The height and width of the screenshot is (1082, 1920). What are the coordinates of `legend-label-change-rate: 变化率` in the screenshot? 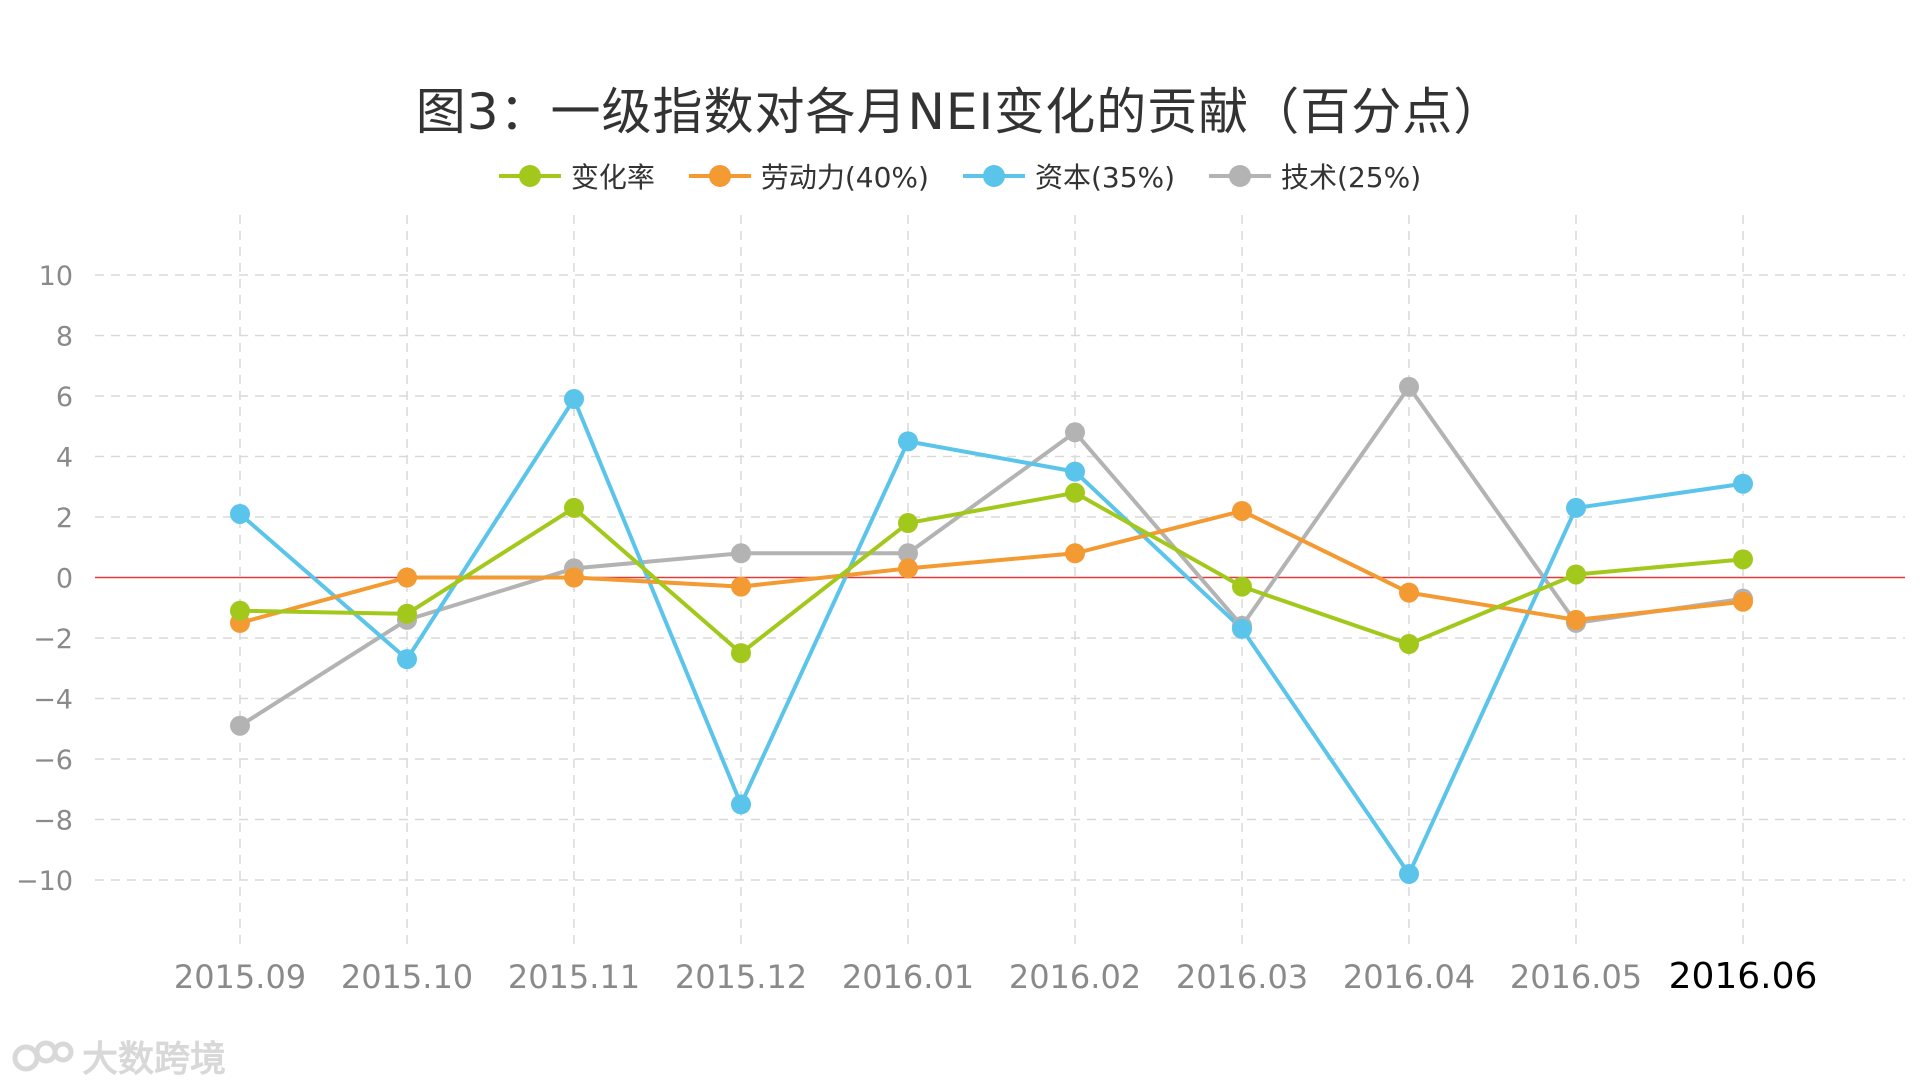 It's located at (612, 177).